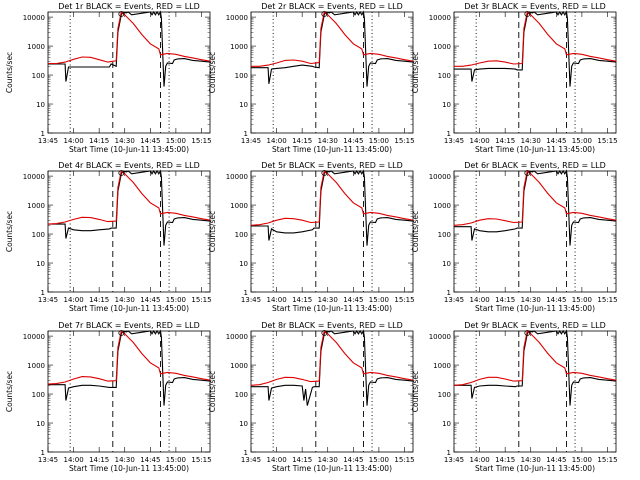  What do you see at coordinates (332, 325) in the screenshot?
I see `panel-title: Det 8r BLACK = Events, RED = LLD` at bounding box center [332, 325].